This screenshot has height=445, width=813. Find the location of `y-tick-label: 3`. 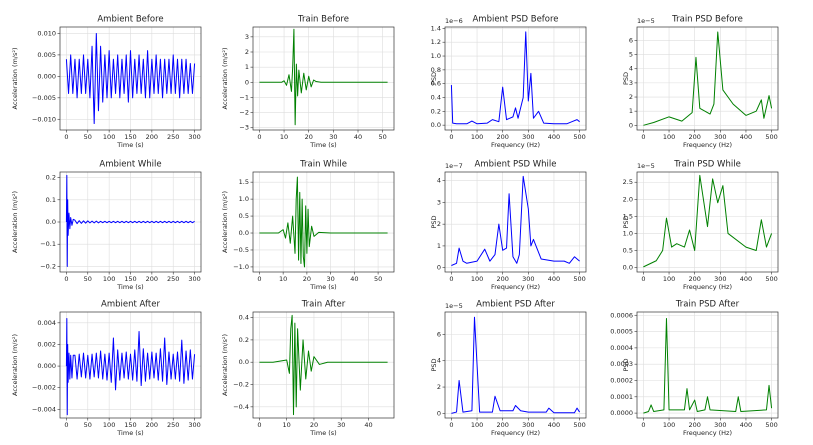

y-tick-label: 3 is located at coordinates (631, 83).